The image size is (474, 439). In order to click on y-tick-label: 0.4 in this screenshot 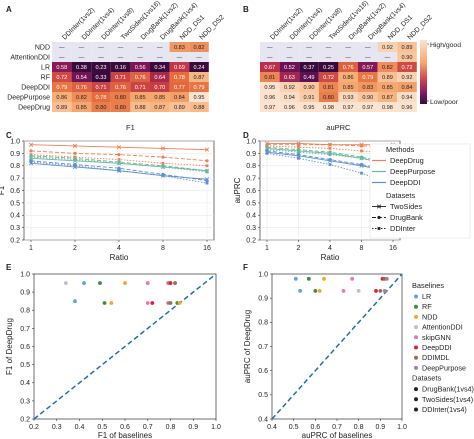, I will do `click(25, 383)`.